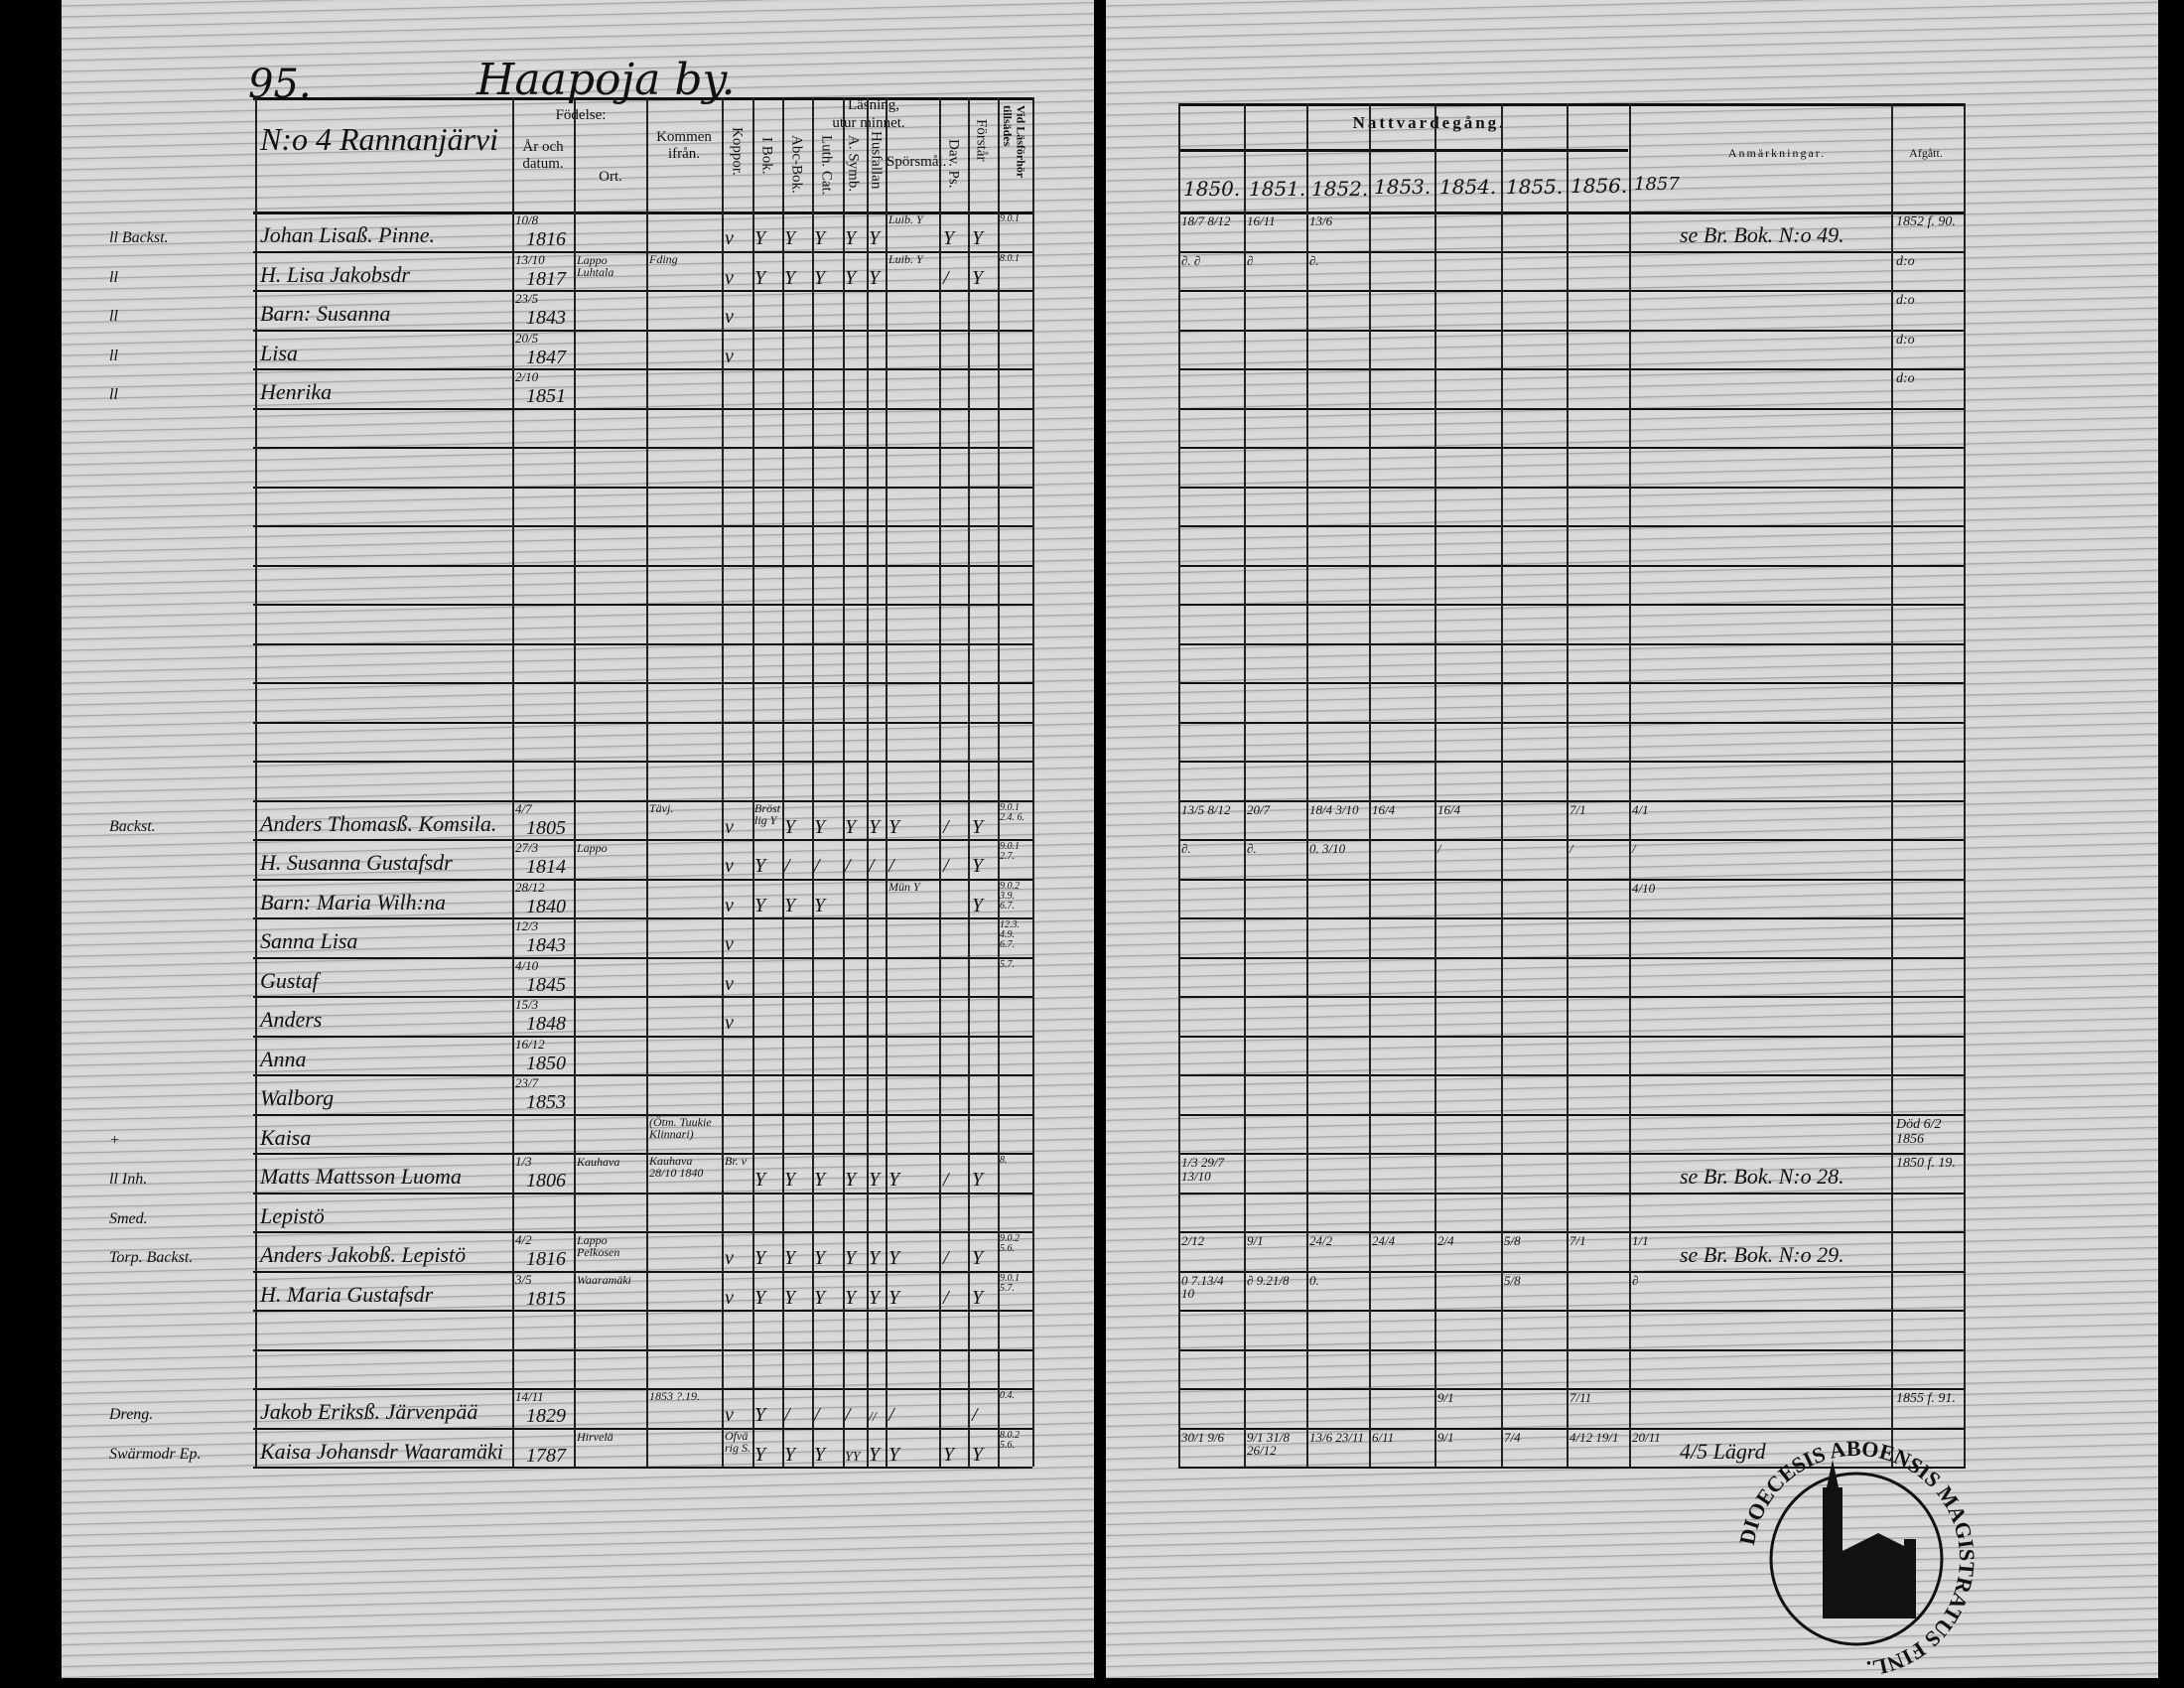 The image size is (2184, 1688). I want to click on communion-date: 13/6 23/11, so click(1337, 1437).